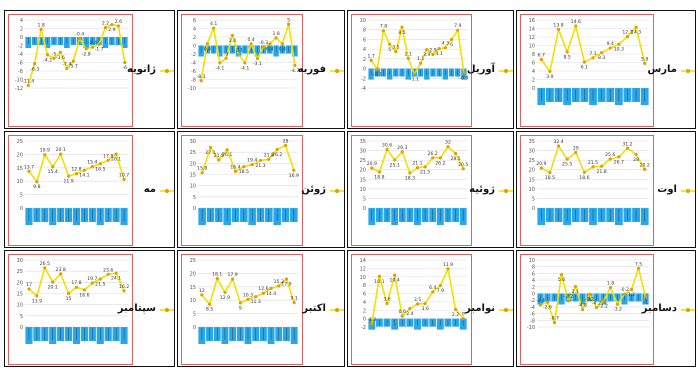 The width and height of the screenshot is (698, 370). I want to click on y-tick-label: 15, so click(20, 295).